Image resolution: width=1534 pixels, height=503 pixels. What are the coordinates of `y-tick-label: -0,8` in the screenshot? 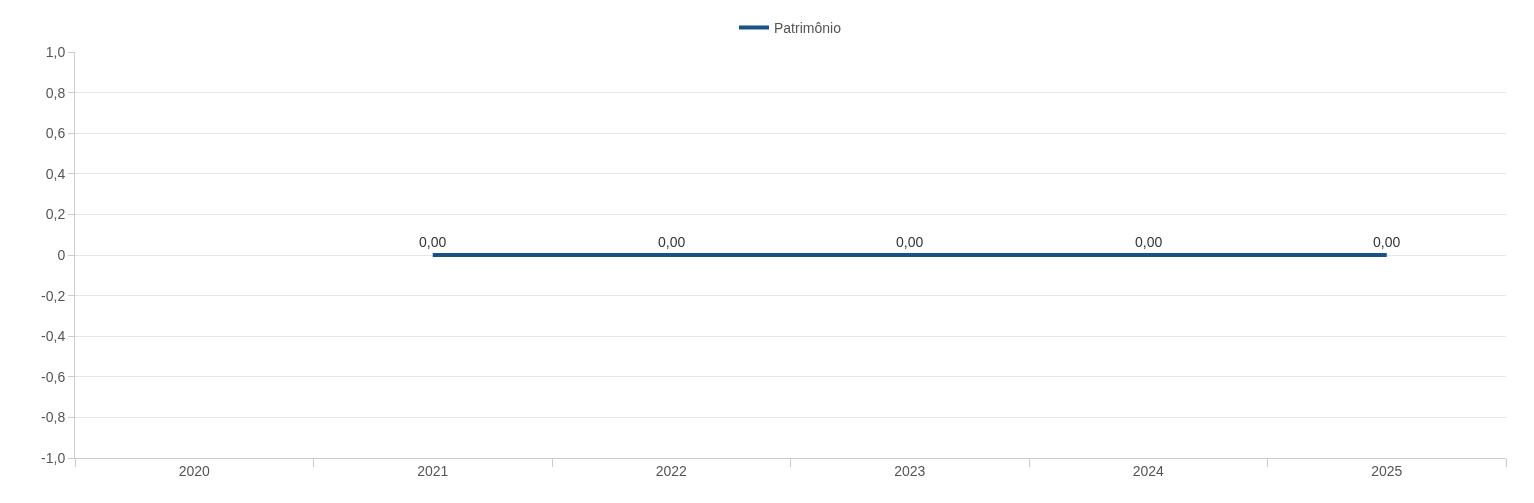 It's located at (53, 417).